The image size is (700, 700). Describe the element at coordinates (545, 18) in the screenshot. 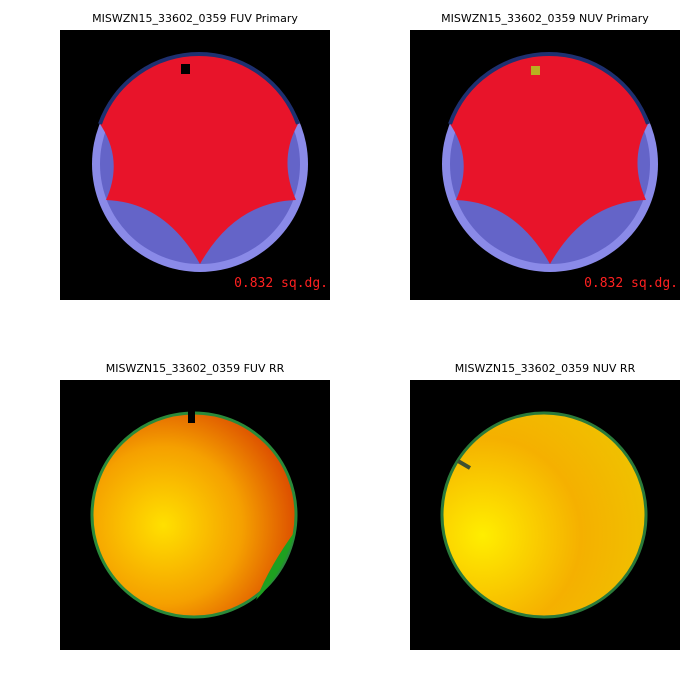

I see `panel-title: MISWZN15_33602_0359 NUV Primary` at that location.